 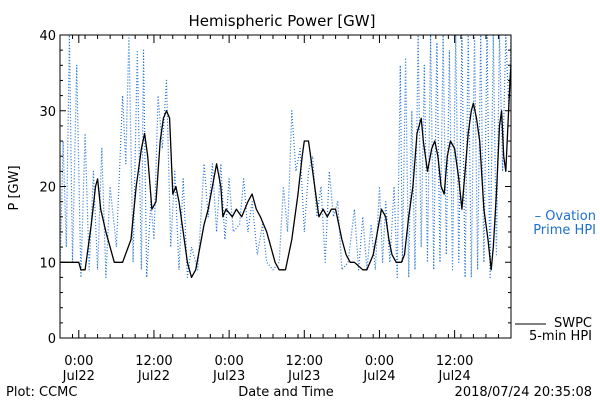 What do you see at coordinates (523, 392) in the screenshot?
I see `plot-timestamp: 2018/07/24 20:35:08` at bounding box center [523, 392].